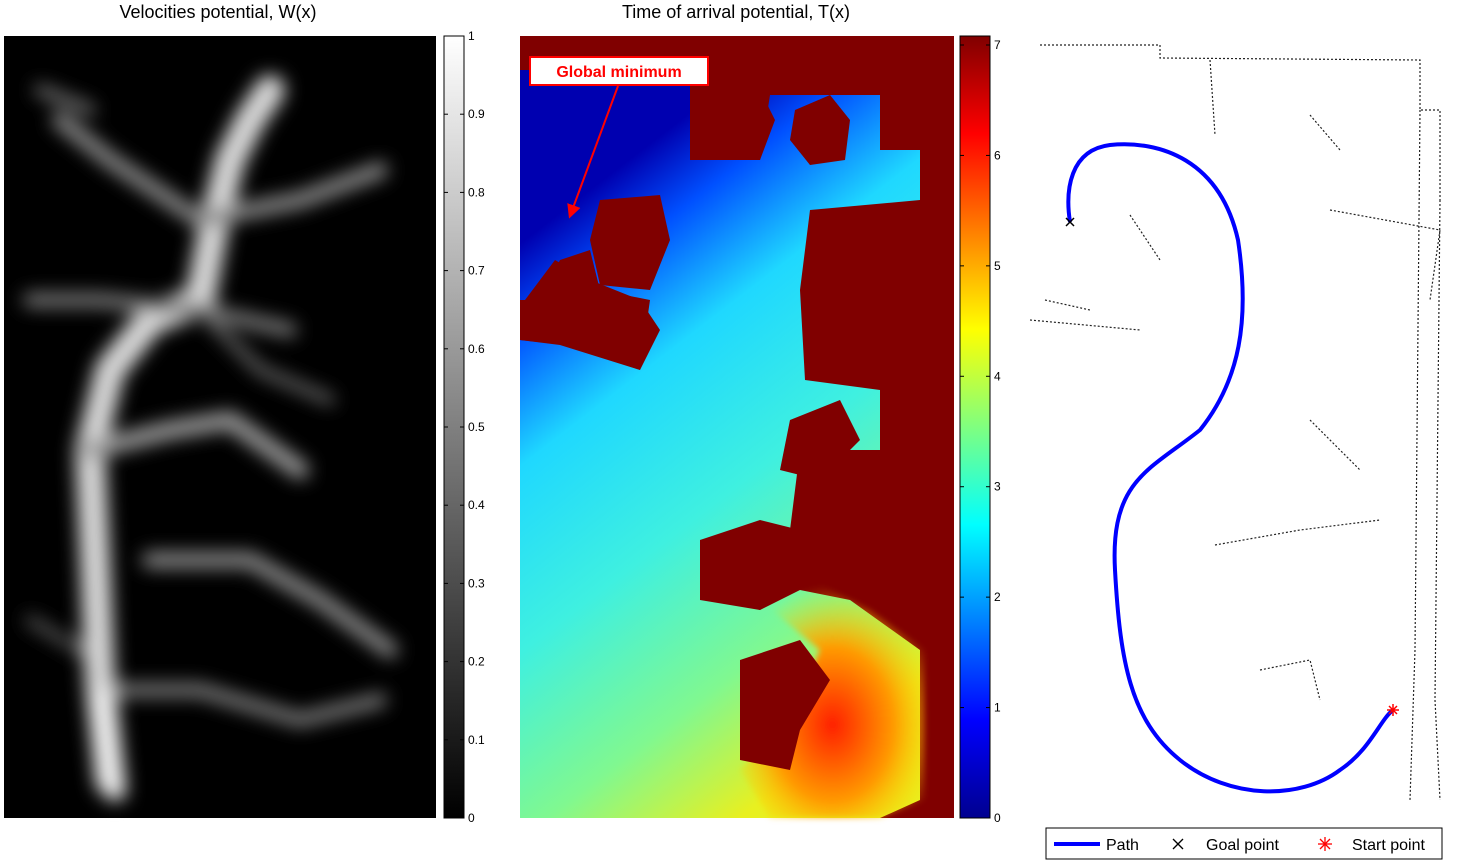  What do you see at coordinates (476, 662) in the screenshot?
I see `colorbar-gray-tick-label: 0.2` at bounding box center [476, 662].